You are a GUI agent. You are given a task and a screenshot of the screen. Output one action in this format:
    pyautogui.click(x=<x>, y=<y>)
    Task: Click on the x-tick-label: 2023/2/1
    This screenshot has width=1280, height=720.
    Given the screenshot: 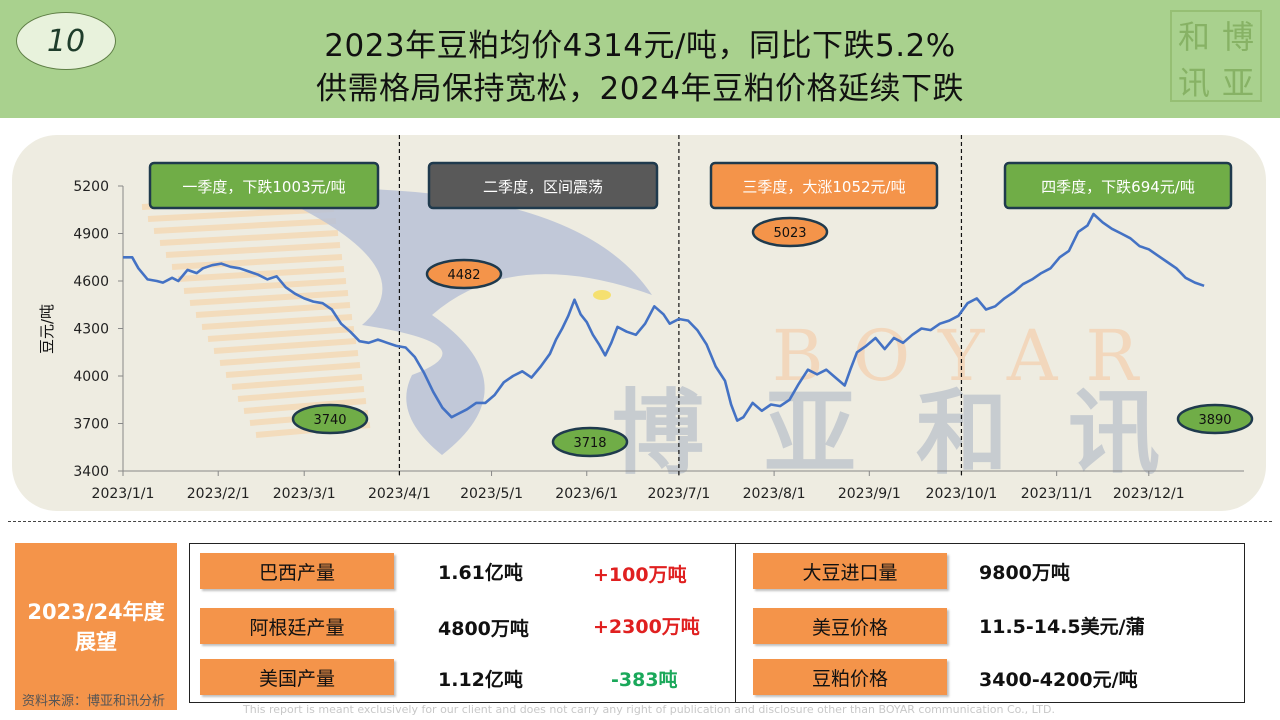 What is the action you would take?
    pyautogui.click(x=218, y=494)
    